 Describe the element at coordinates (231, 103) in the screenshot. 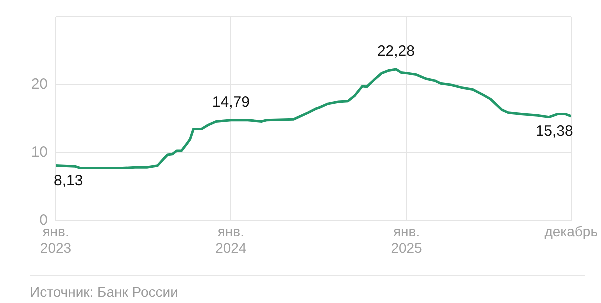

I see `annotation: 14,79` at that location.